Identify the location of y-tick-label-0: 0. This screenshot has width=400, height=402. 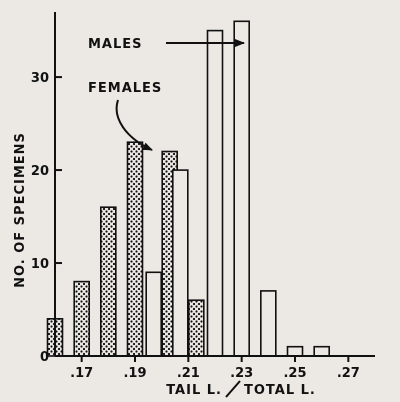
(44, 357).